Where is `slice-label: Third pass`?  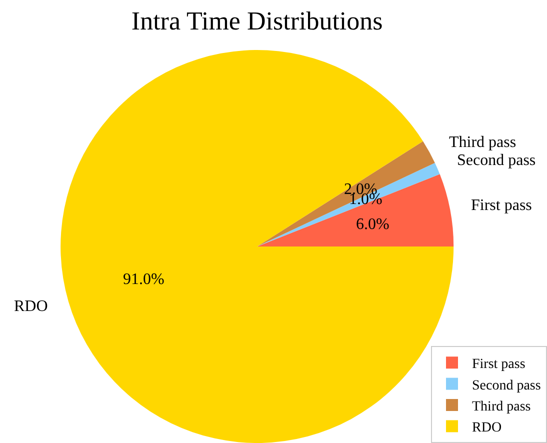
slice-label: Third pass is located at coordinates (482, 142).